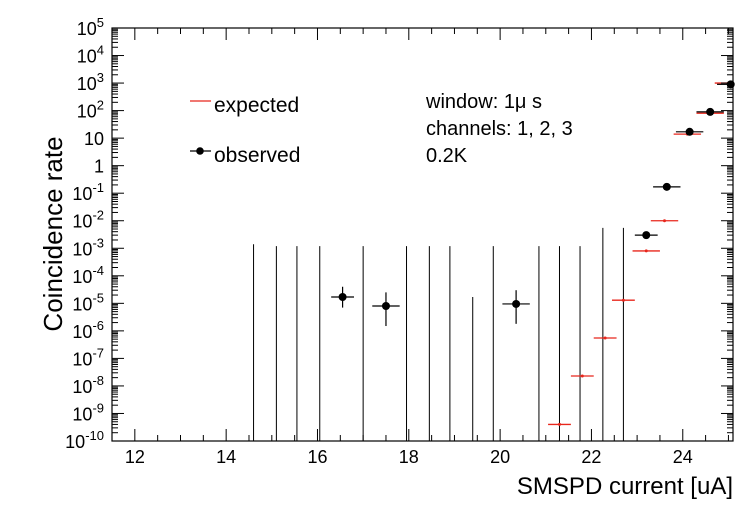 This screenshot has height=506, width=747. Describe the element at coordinates (88, 220) in the screenshot. I see `y-tick-label: 10⁻²` at that location.